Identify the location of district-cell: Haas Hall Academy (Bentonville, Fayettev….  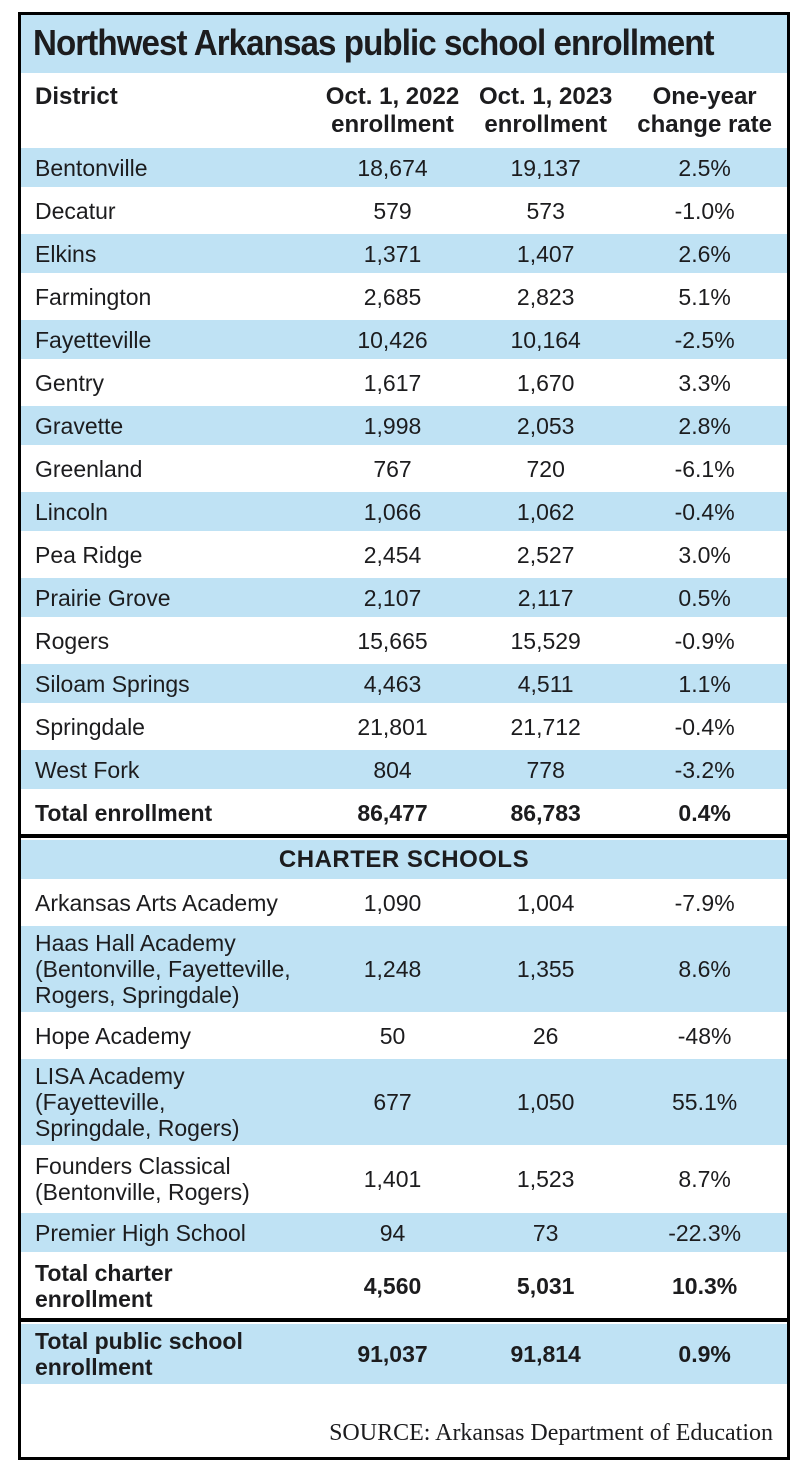
(163, 969).